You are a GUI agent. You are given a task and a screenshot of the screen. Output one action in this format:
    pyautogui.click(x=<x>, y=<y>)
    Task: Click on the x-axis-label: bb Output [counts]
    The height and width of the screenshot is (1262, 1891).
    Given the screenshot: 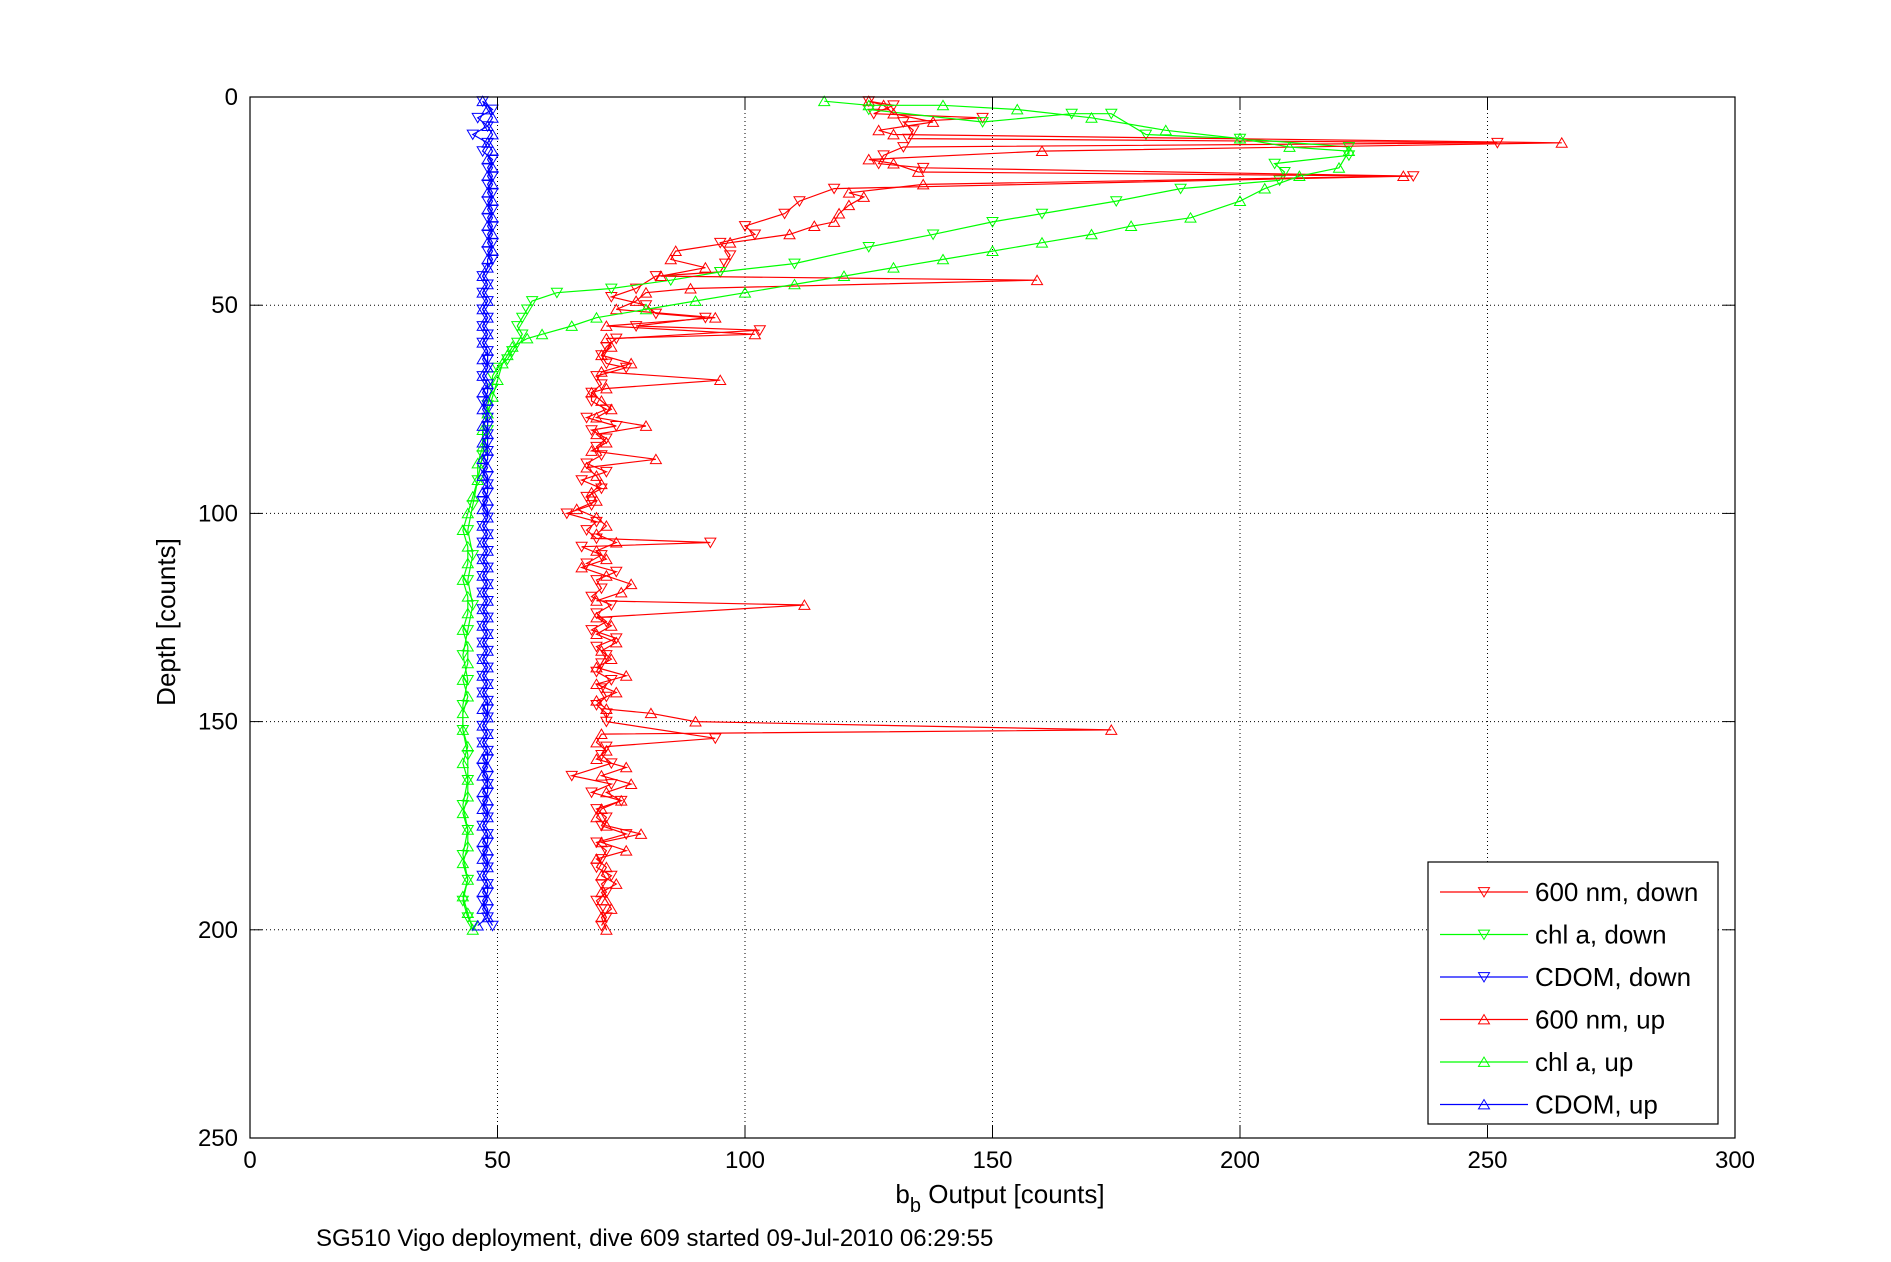 What is the action you would take?
    pyautogui.click(x=999, y=1198)
    